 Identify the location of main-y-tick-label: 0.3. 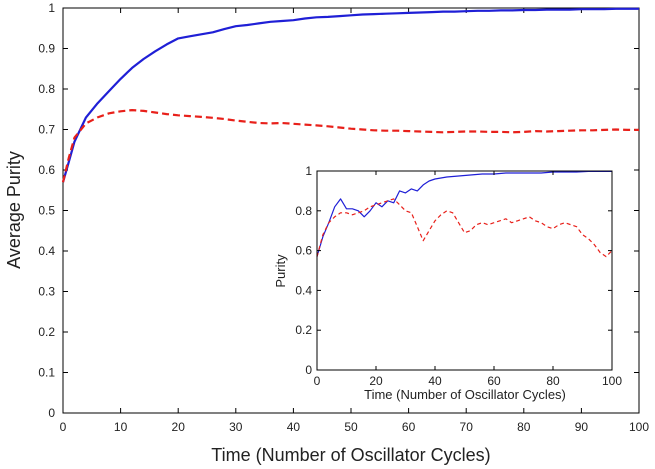
(46, 292).